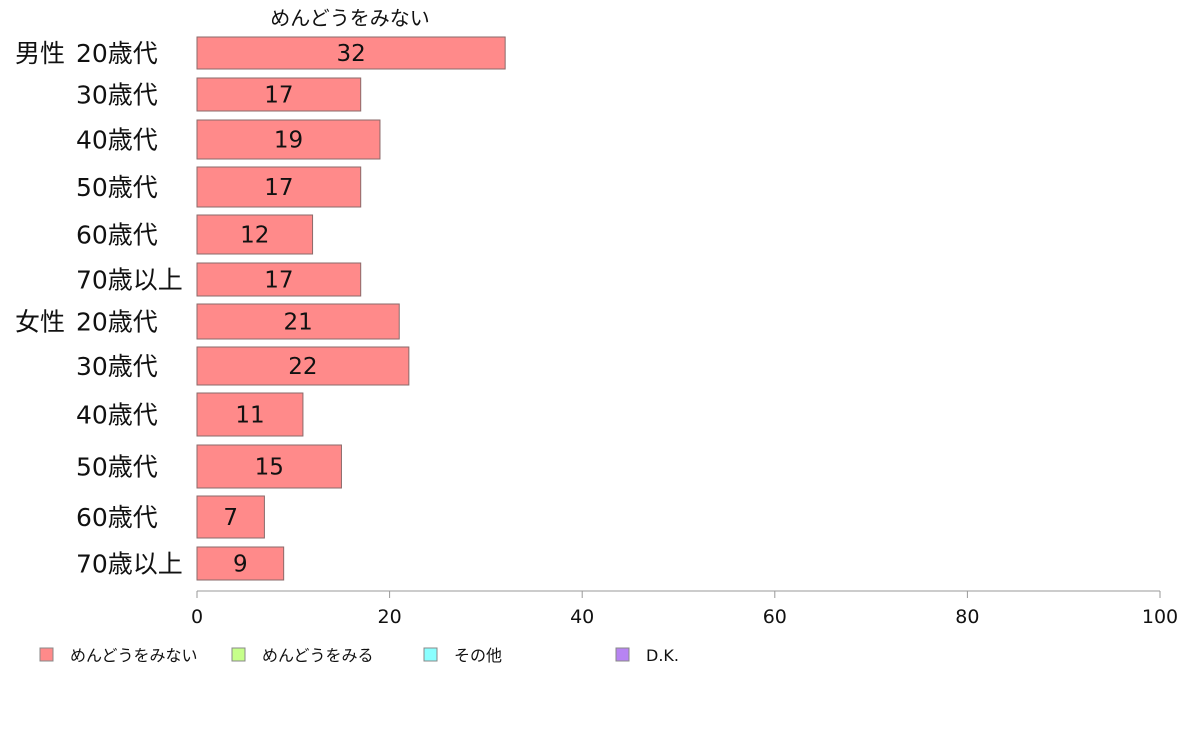 This screenshot has height=736, width=1188. Describe the element at coordinates (349, 18) in the screenshot. I see `series-title: めんどうをみない` at that location.